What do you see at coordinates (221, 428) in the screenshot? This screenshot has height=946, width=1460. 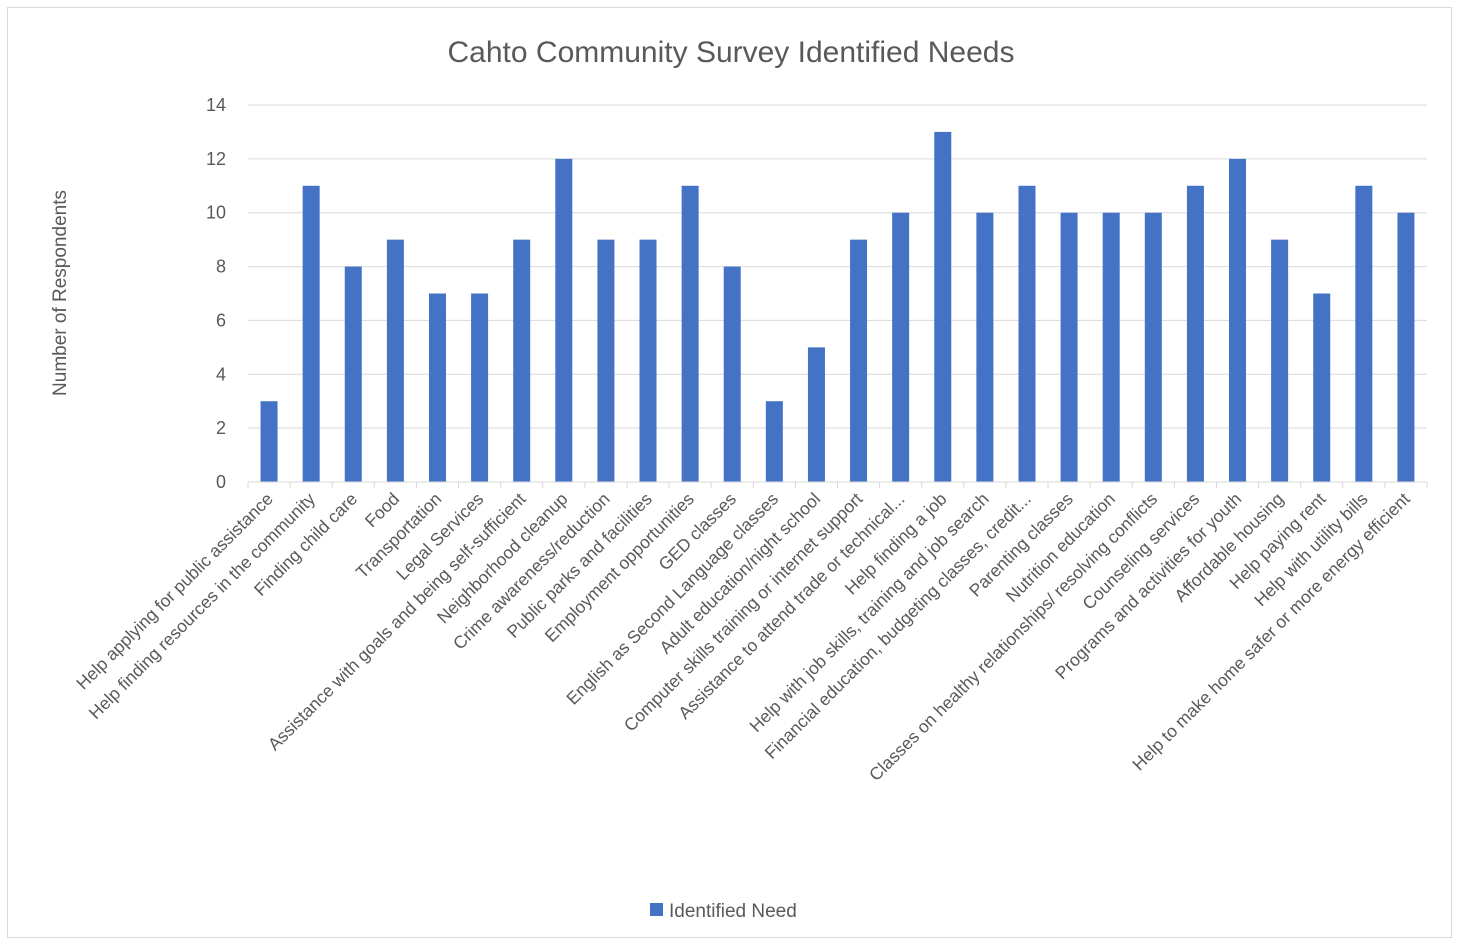 I see `y-tick-label: 2` at bounding box center [221, 428].